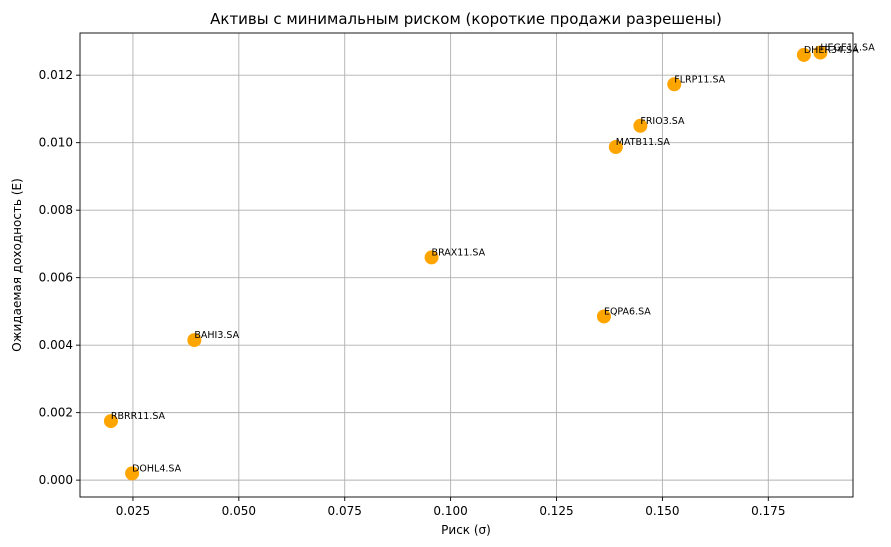 The width and height of the screenshot is (891, 547). I want to click on data-point-label: BAHI3.SA, so click(216, 335).